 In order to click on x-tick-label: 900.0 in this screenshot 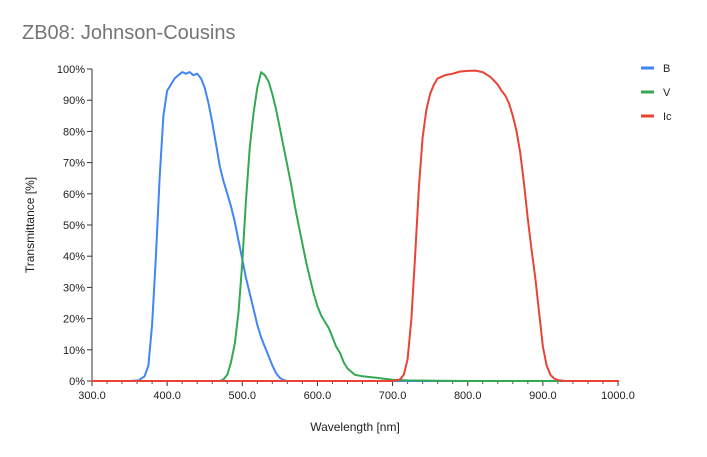, I will do `click(543, 396)`.